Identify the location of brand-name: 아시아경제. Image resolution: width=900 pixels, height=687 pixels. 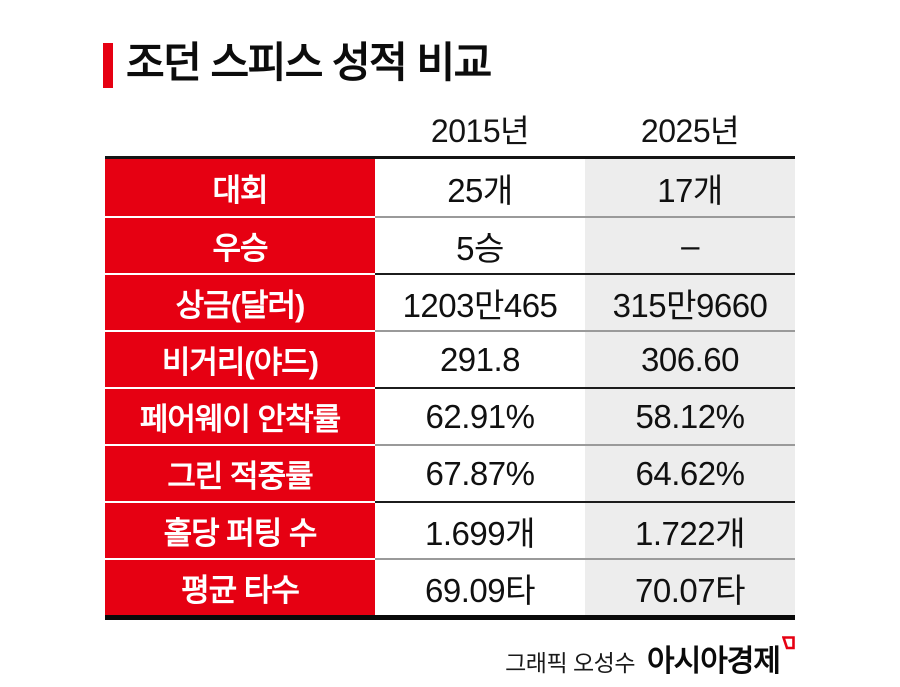
(714, 661).